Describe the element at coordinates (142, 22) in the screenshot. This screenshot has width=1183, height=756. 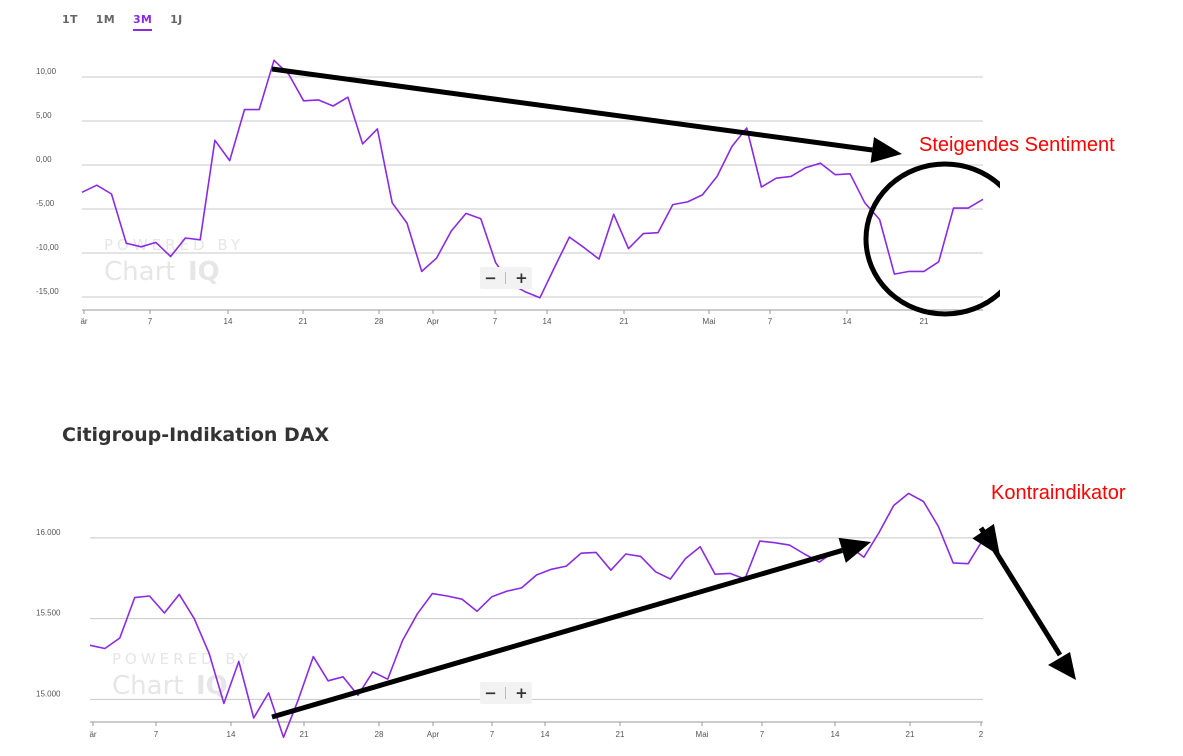
I see `tab-3m: 3M` at that location.